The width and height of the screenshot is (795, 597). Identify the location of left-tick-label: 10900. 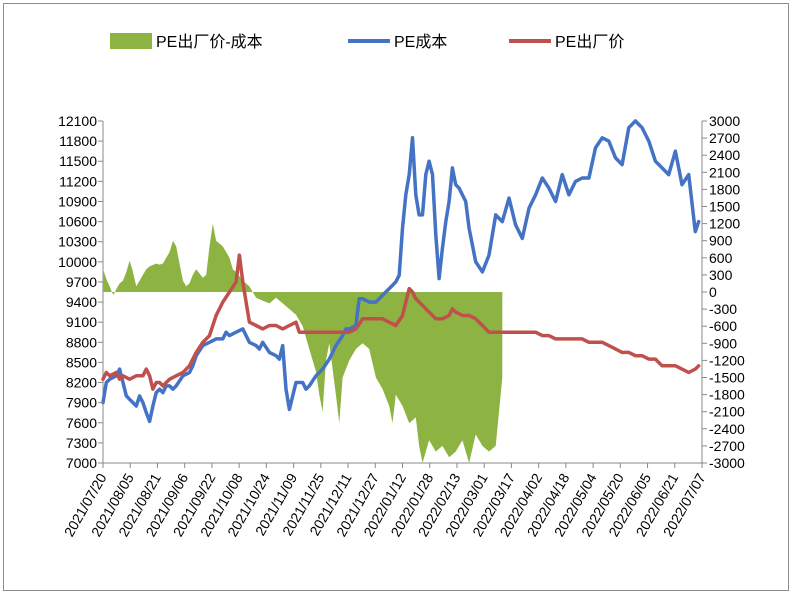
(77, 201).